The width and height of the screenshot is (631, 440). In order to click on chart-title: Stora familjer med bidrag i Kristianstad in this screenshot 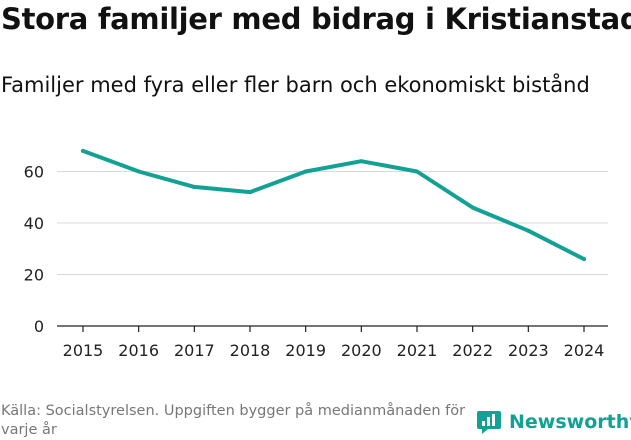, I will do `click(316, 19)`.